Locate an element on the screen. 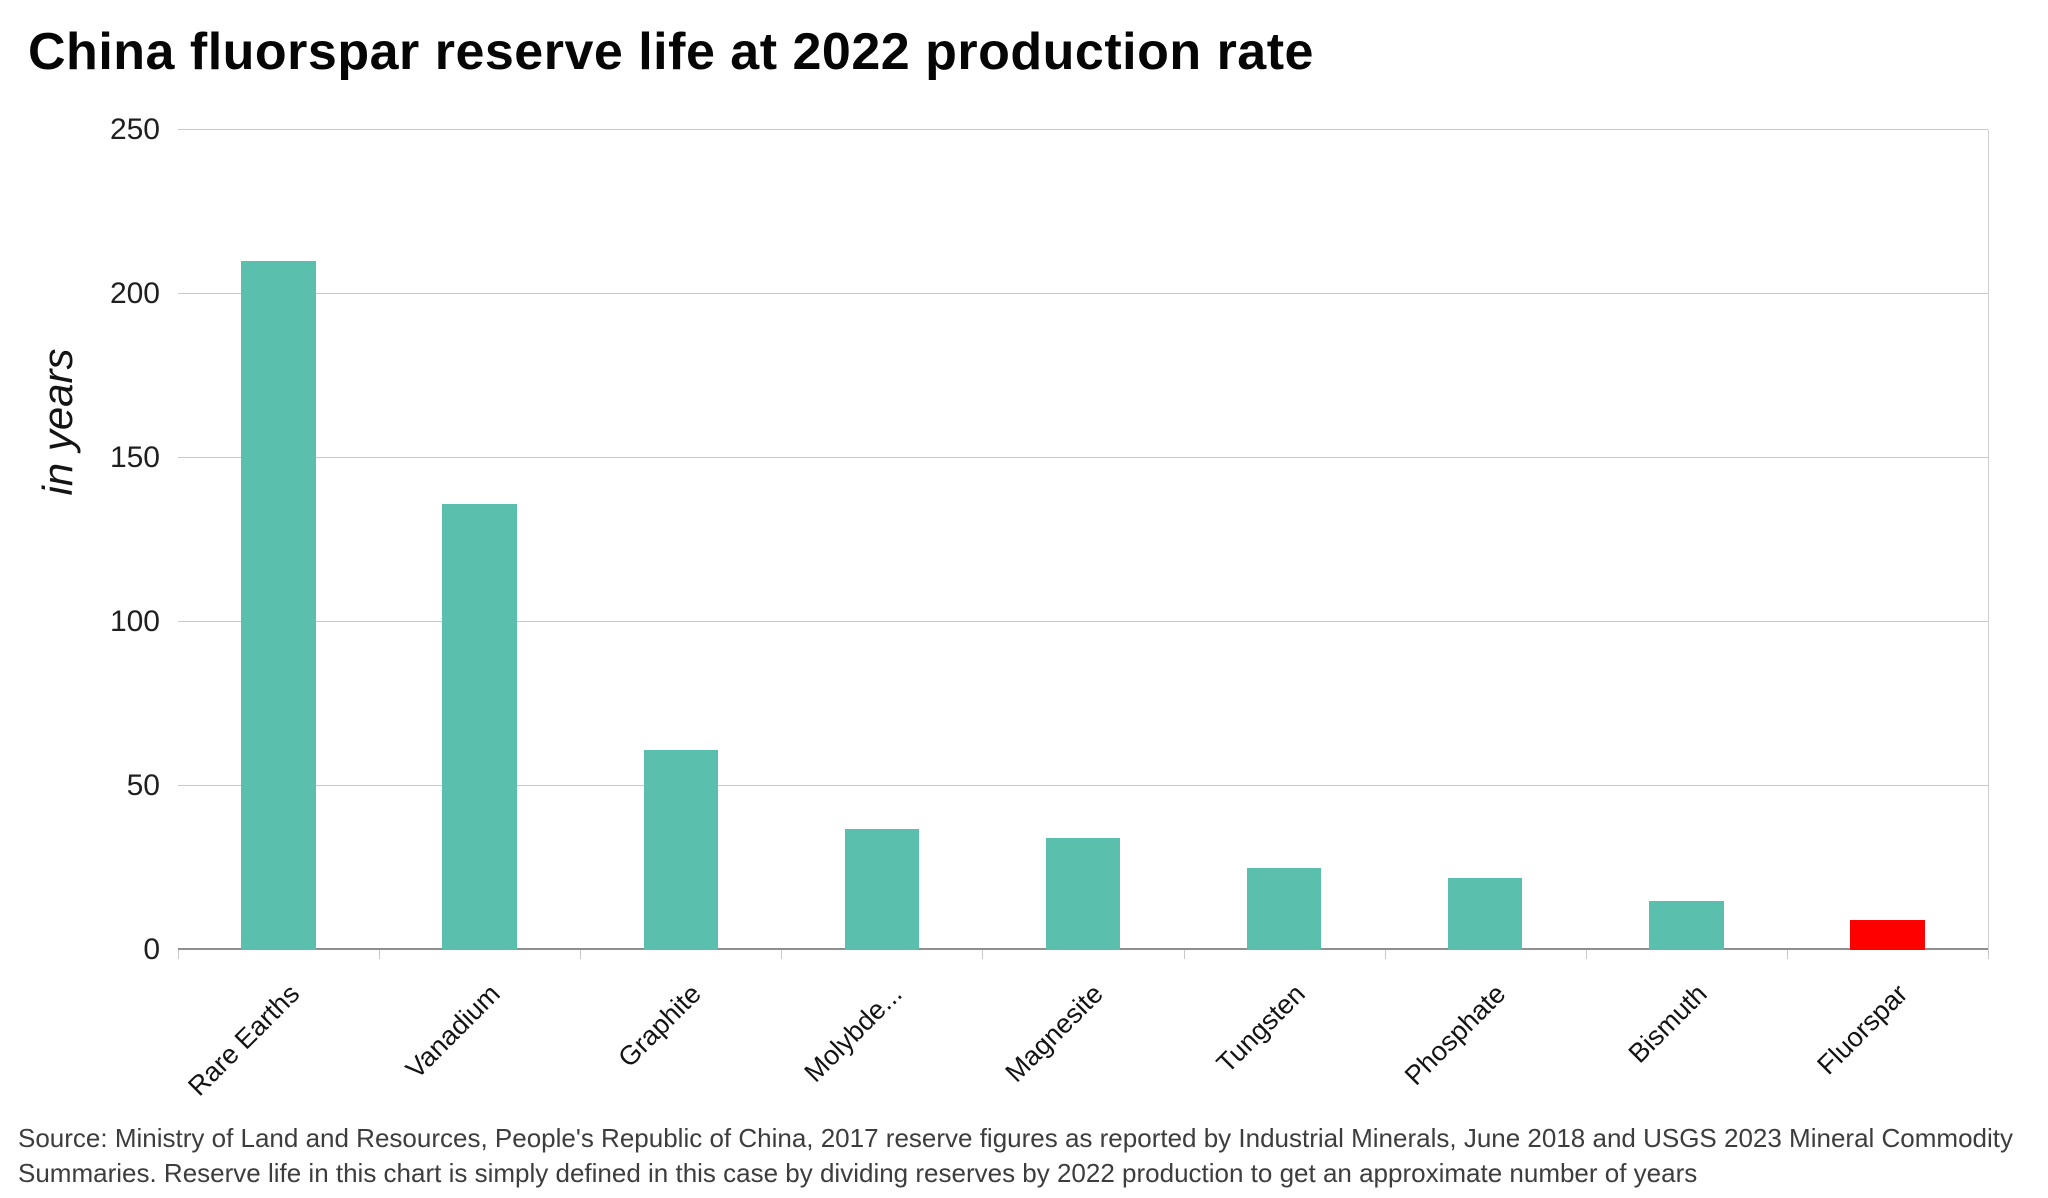 The height and width of the screenshot is (1198, 2048). x-label-slot: Graphite is located at coordinates (680, 1039).